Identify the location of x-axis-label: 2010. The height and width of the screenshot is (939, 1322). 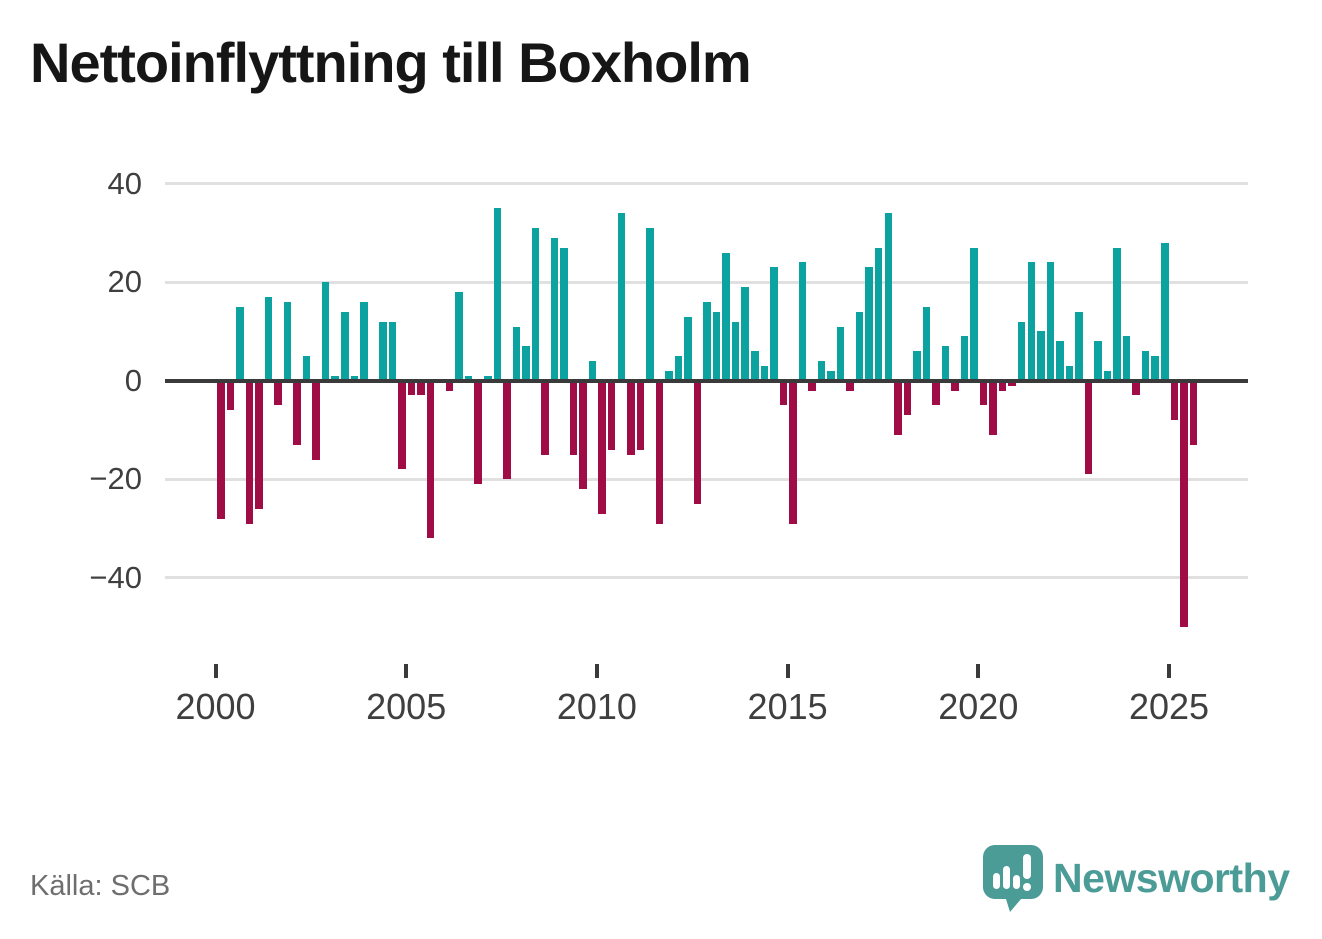
(596, 706).